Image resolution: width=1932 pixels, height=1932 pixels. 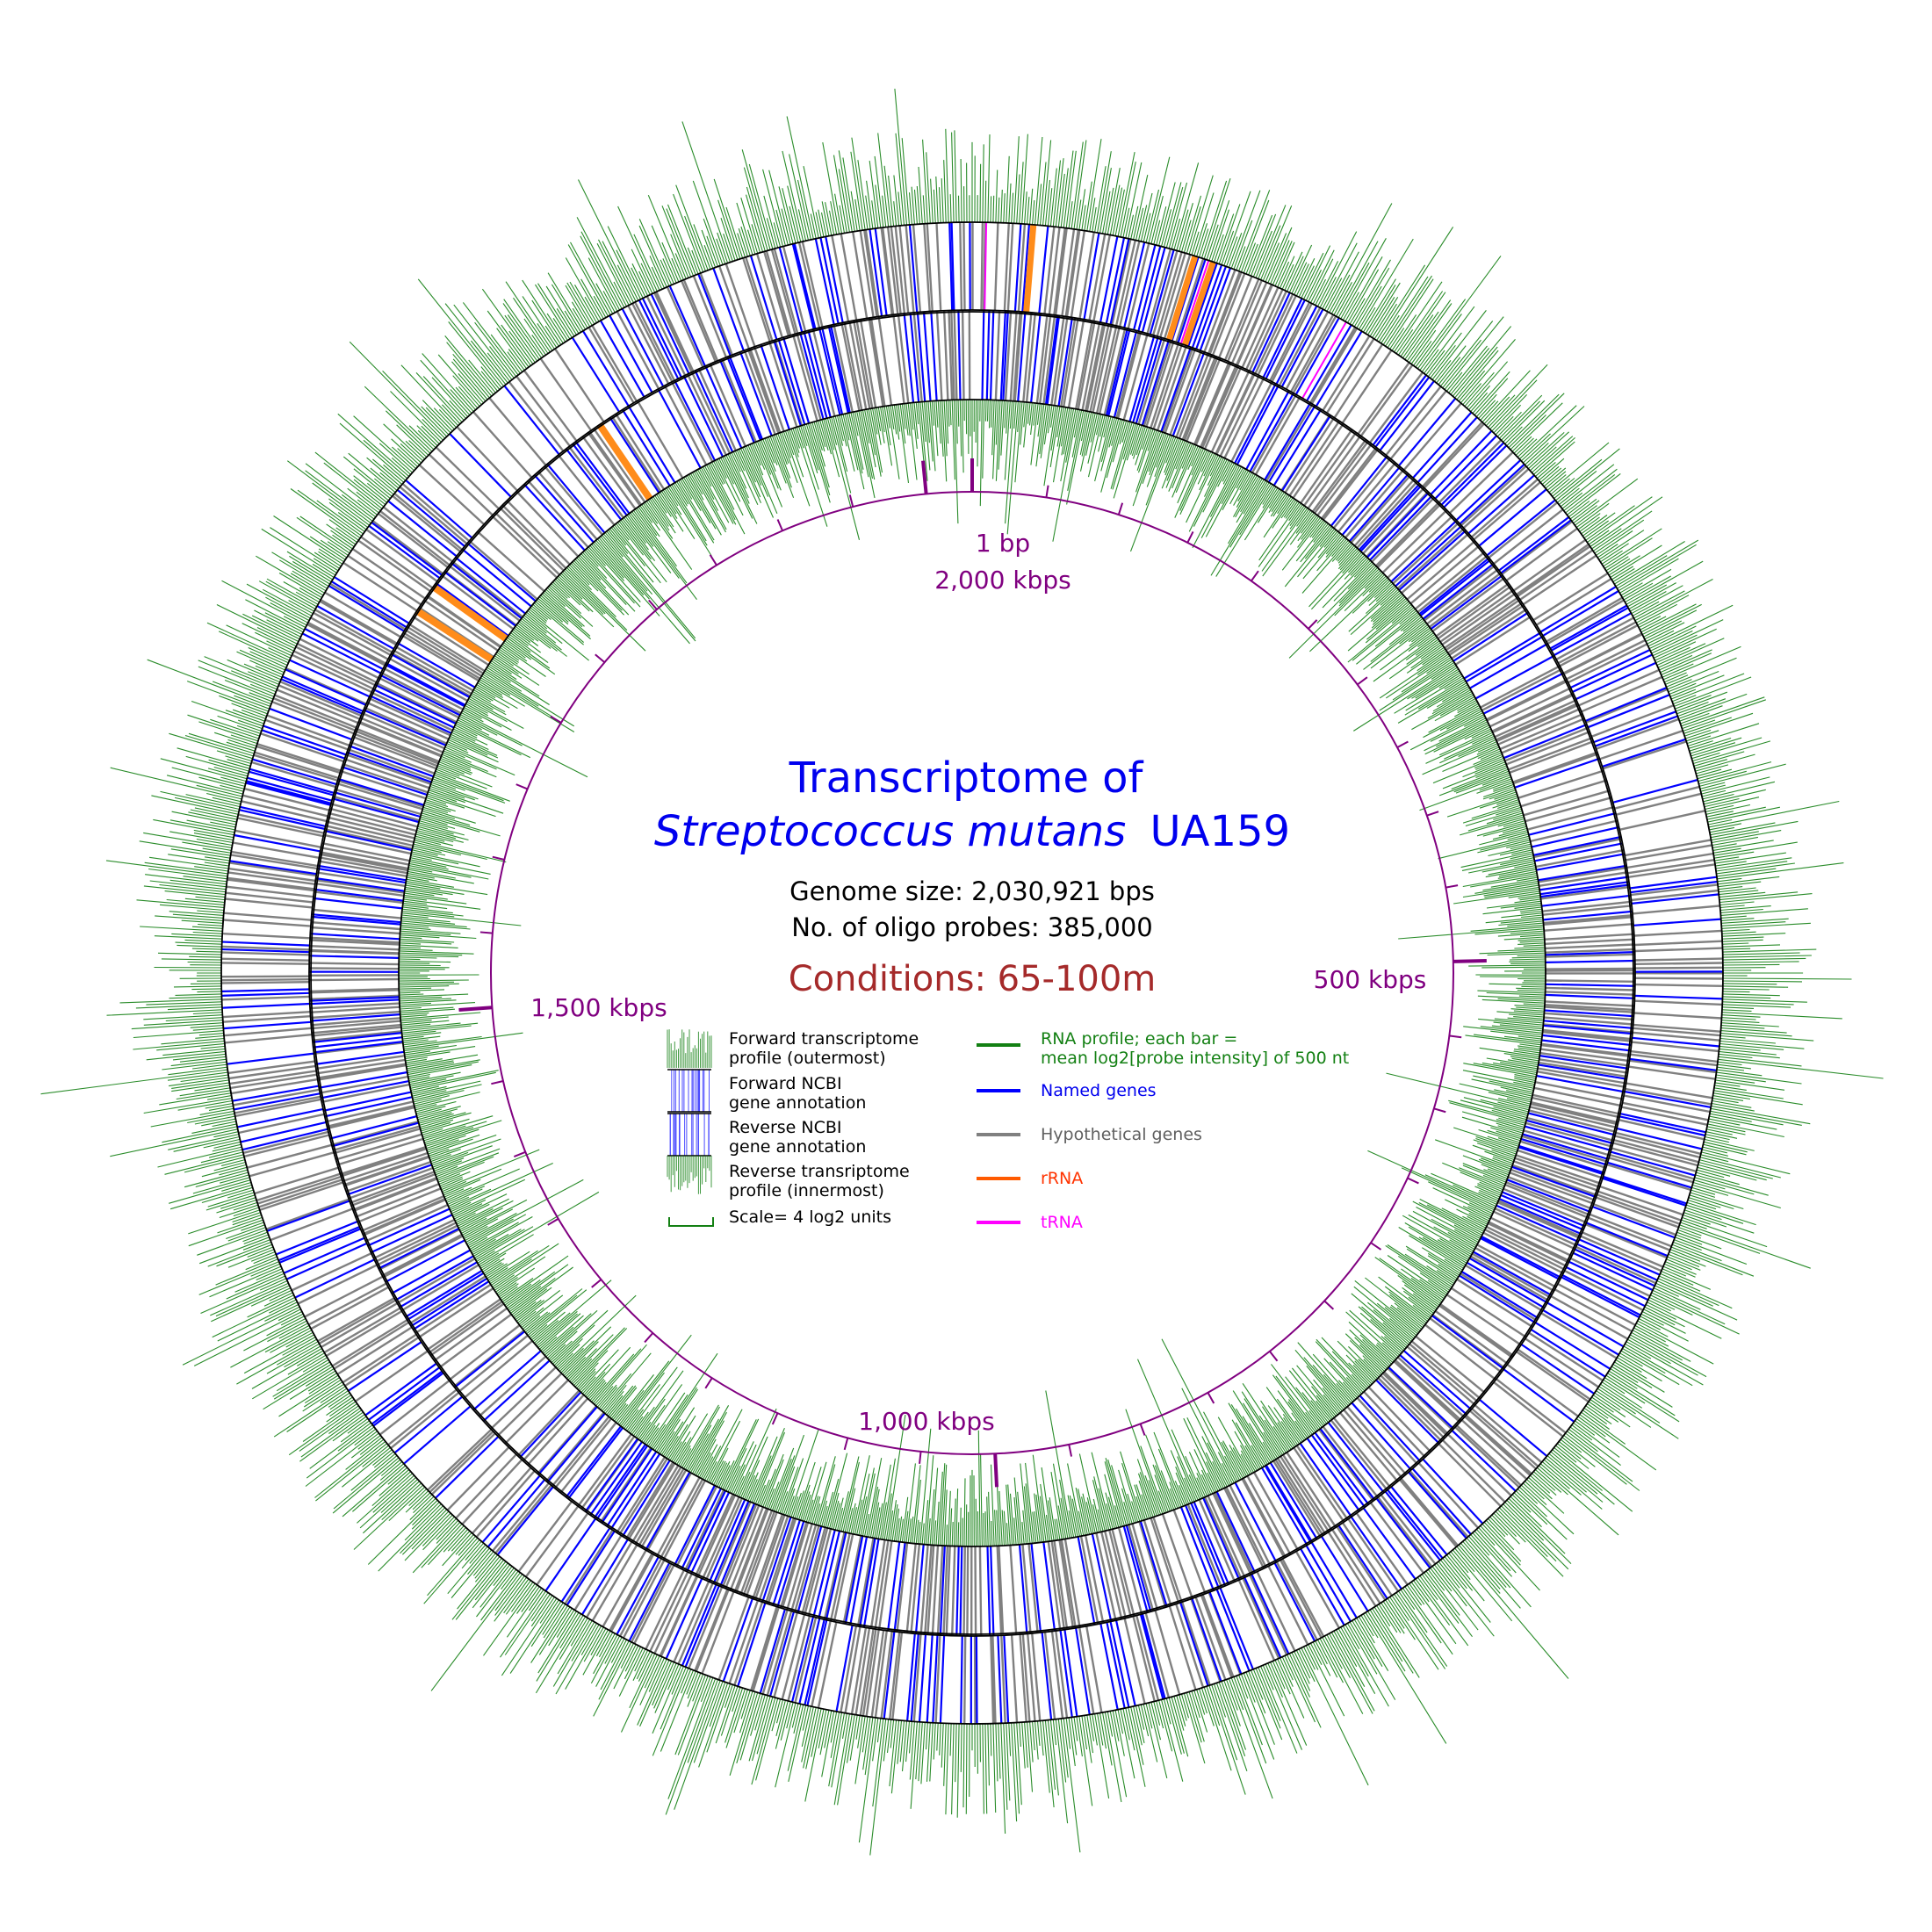 I want to click on probe-count: No. of oligo probes: 385,000, so click(x=971, y=927).